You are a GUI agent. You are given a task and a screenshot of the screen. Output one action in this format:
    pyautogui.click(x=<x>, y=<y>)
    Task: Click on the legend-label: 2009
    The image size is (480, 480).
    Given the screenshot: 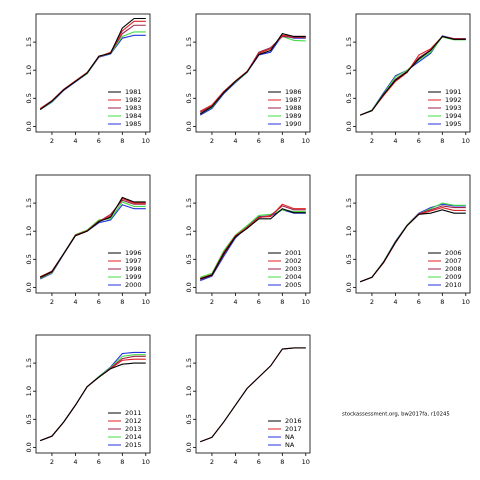 What is the action you would take?
    pyautogui.click(x=453, y=277)
    